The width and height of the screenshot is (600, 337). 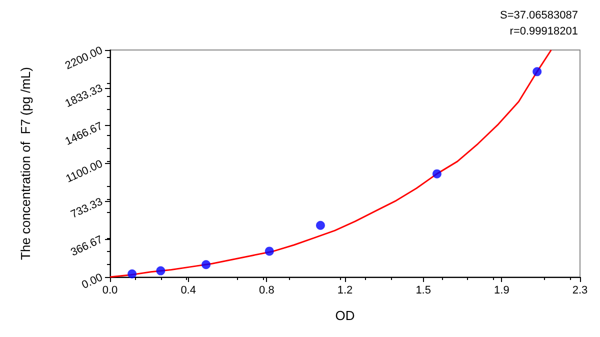 I want to click on x-tick-label: 1.5, so click(x=423, y=290).